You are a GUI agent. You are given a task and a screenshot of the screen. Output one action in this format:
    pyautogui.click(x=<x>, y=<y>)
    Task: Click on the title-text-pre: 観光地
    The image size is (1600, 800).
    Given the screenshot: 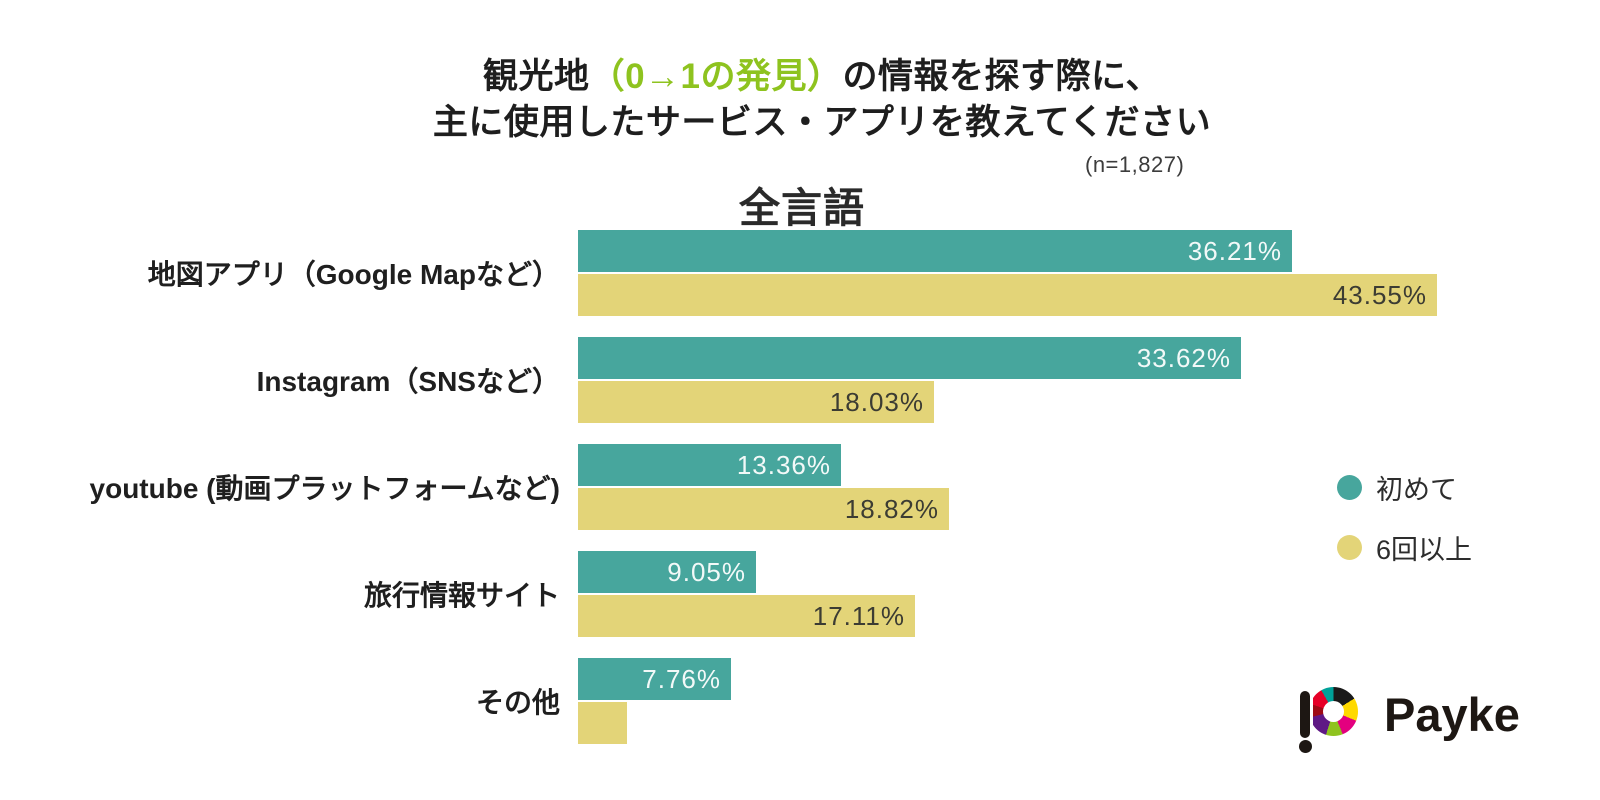 What is the action you would take?
    pyautogui.click(x=536, y=76)
    